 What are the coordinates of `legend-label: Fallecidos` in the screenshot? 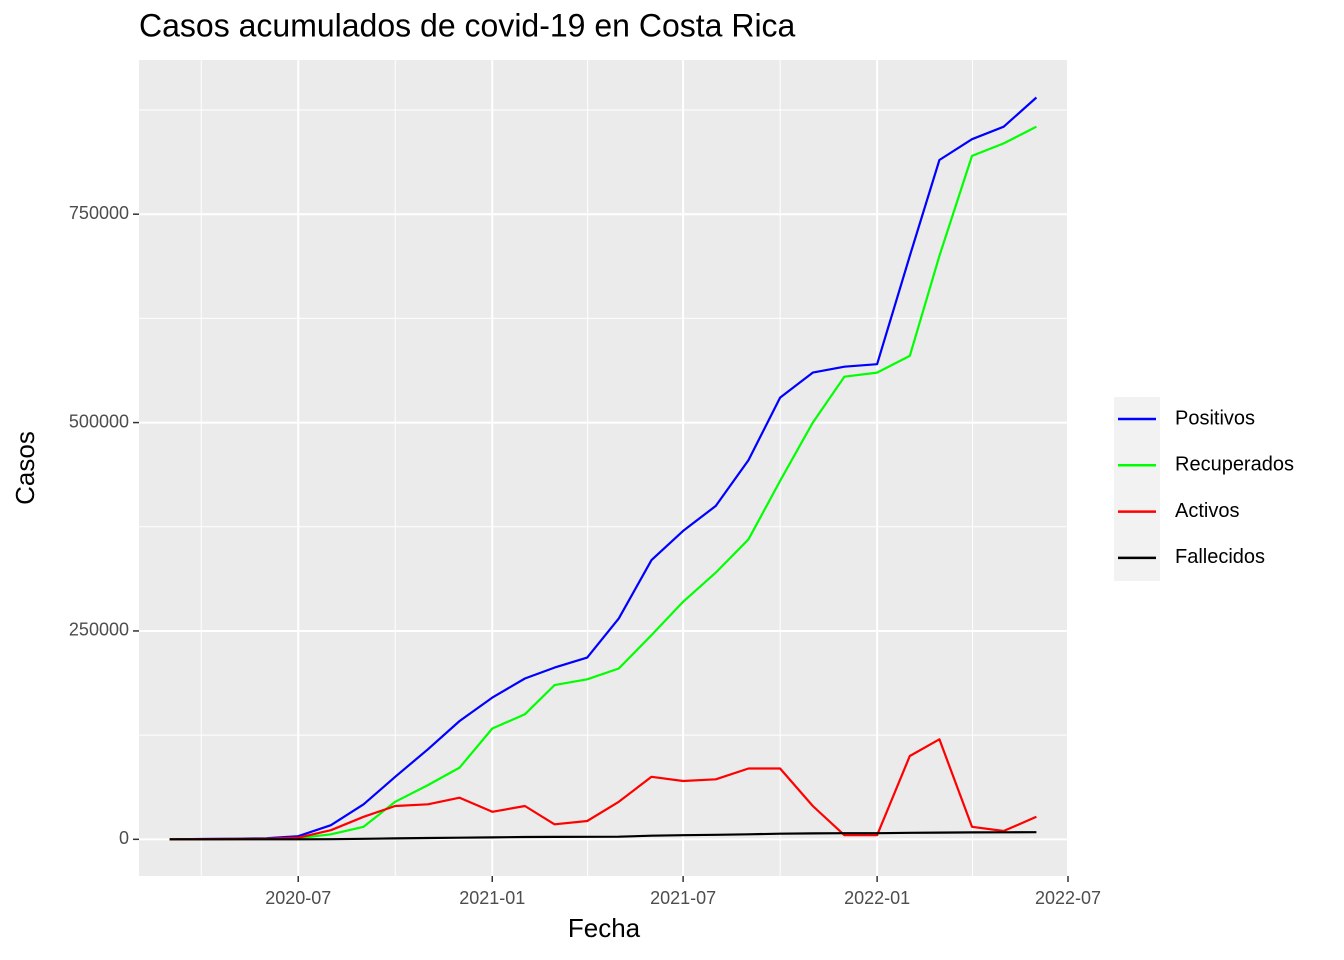 It's located at (1220, 557).